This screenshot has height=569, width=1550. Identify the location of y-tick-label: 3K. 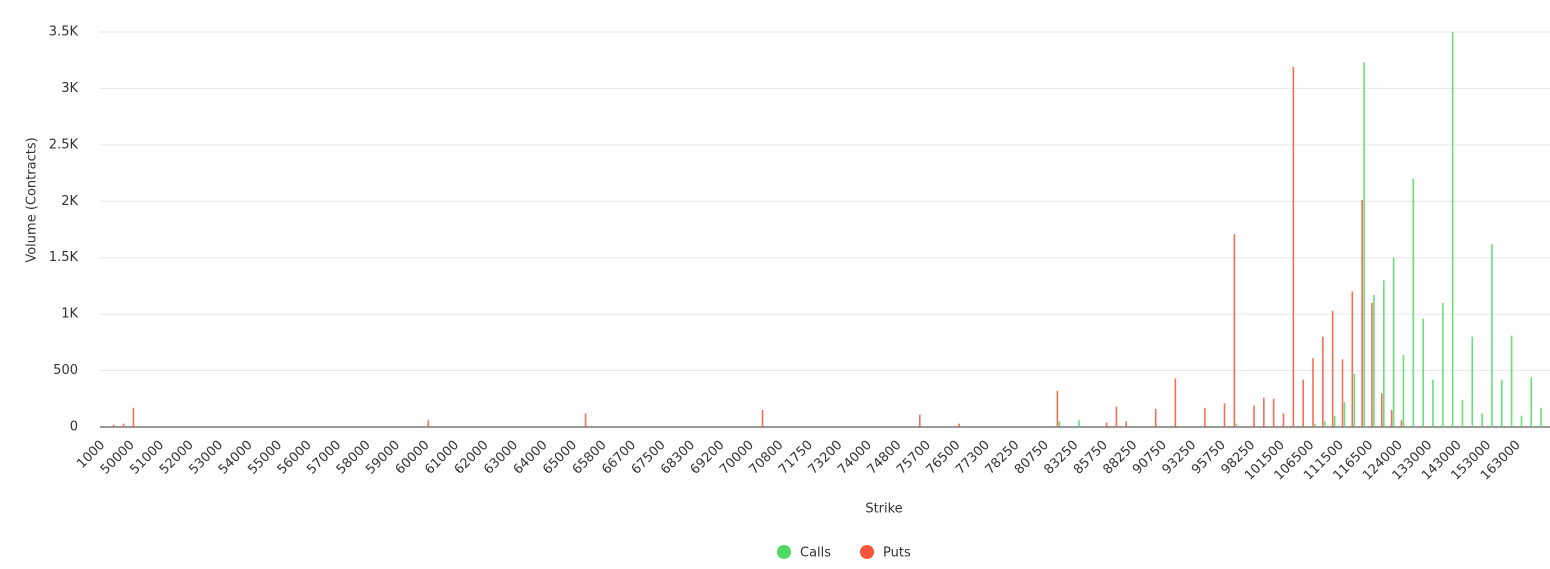
(69, 88).